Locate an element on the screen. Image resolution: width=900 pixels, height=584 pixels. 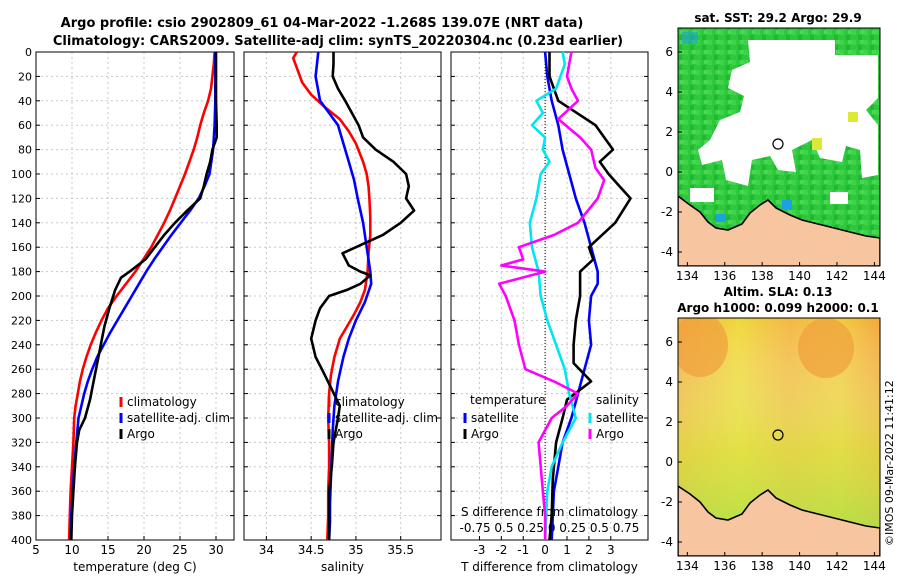
y-tick-label: 20 is located at coordinates (25, 76).